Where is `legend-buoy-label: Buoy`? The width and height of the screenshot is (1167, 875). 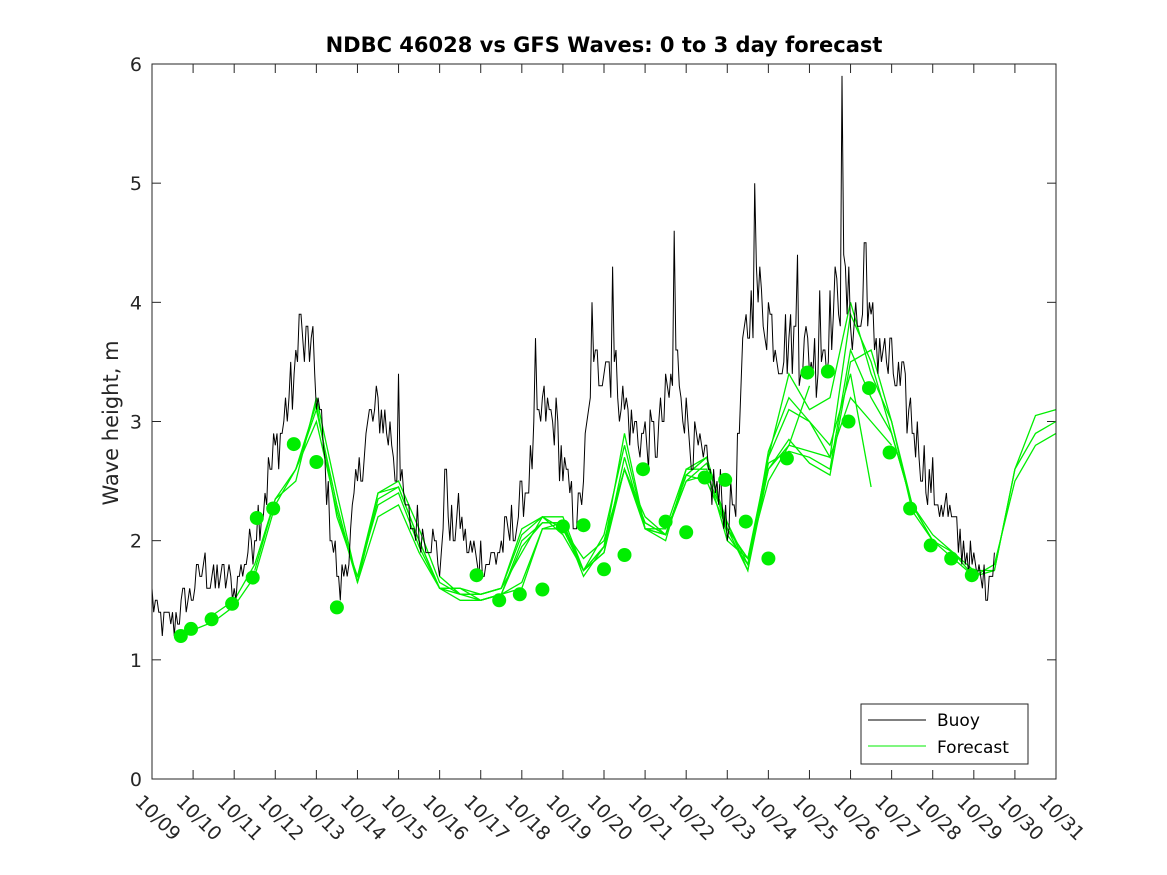
legend-buoy-label: Buoy is located at coordinates (958, 721).